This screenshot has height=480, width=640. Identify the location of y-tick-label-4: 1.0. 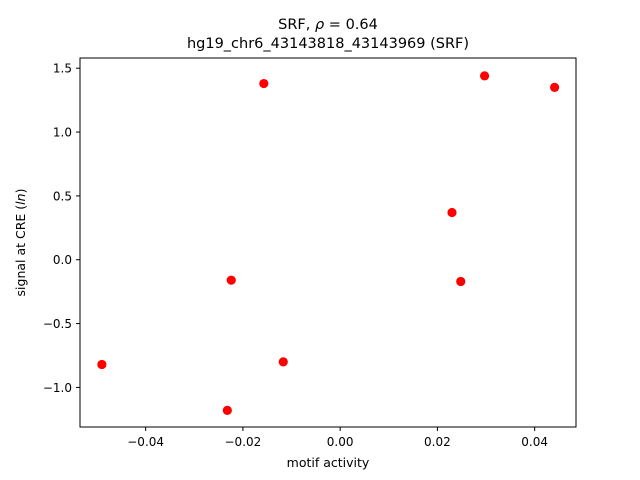
(62, 133).